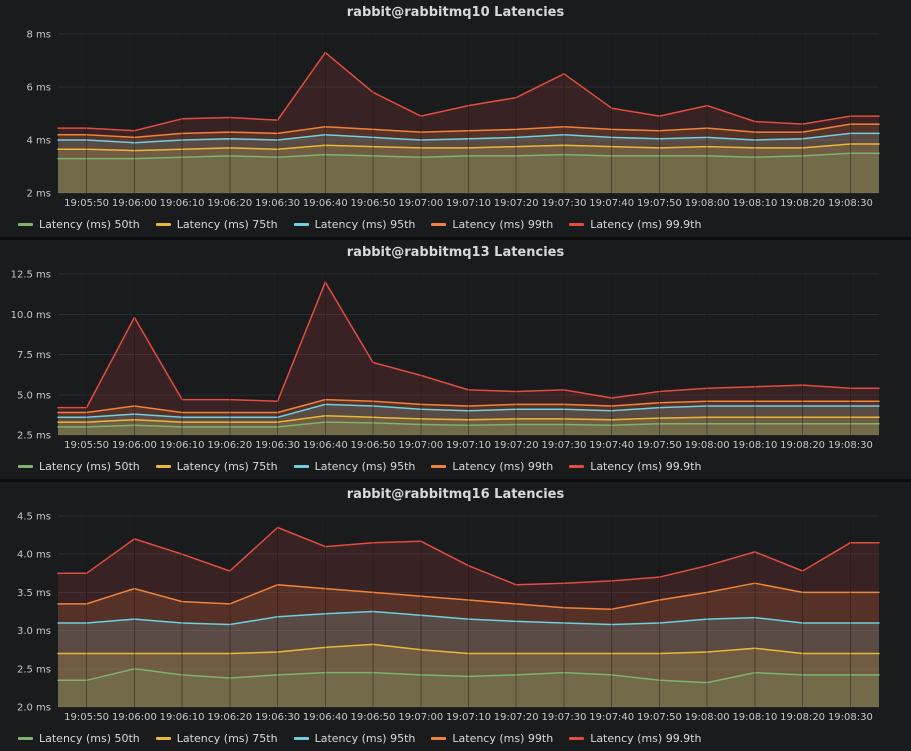 Image resolution: width=911 pixels, height=751 pixels. I want to click on svg-text: 3.5 ms, so click(34, 593).